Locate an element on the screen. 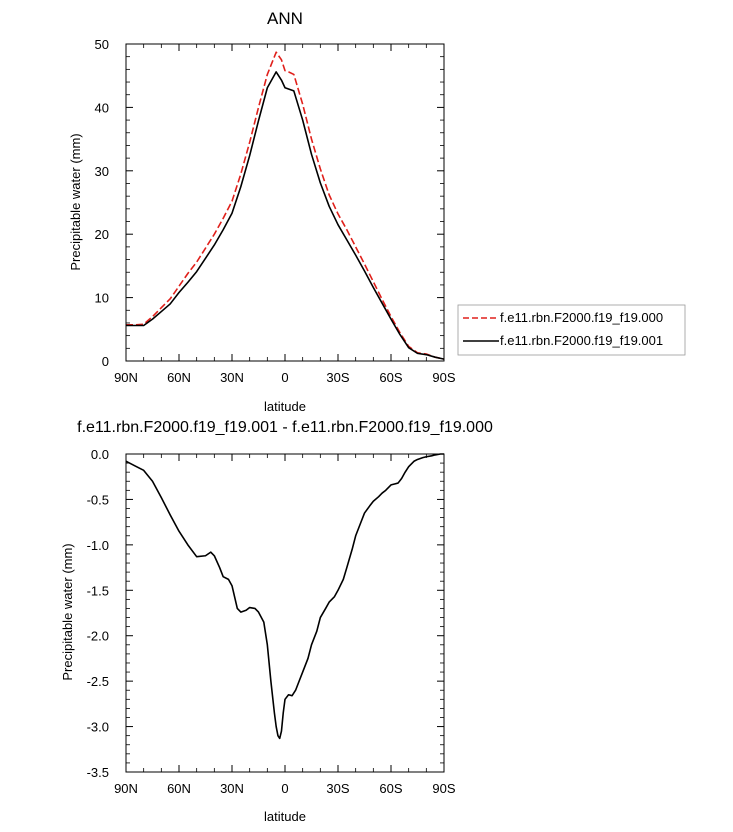  top-x-tick-labels: 90N 60N 30N 0 30S 60S 90S is located at coordinates (285, 377).